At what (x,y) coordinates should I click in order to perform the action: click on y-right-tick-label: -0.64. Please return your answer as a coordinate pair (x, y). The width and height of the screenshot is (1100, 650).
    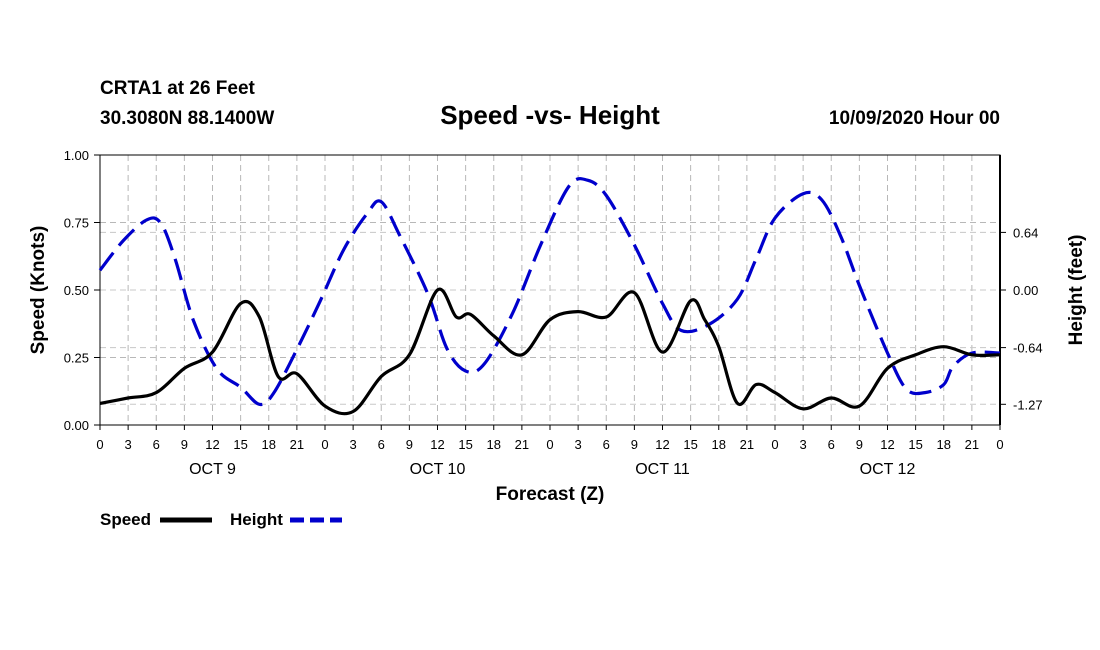
    Looking at the image, I should click on (1028, 348).